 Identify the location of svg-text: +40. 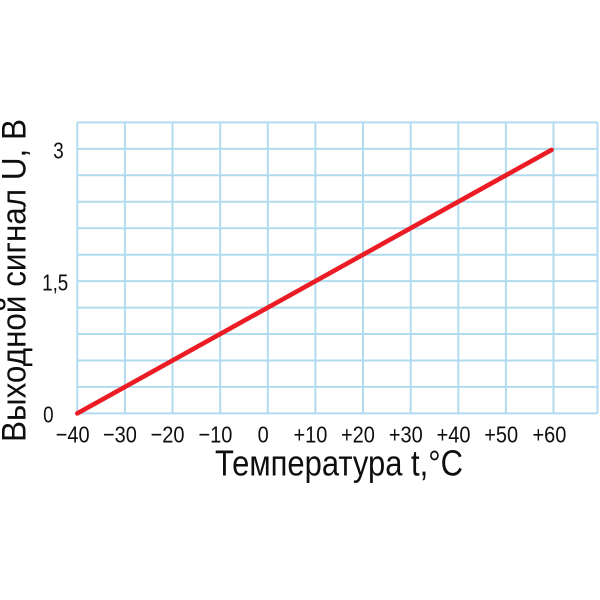
(454, 434).